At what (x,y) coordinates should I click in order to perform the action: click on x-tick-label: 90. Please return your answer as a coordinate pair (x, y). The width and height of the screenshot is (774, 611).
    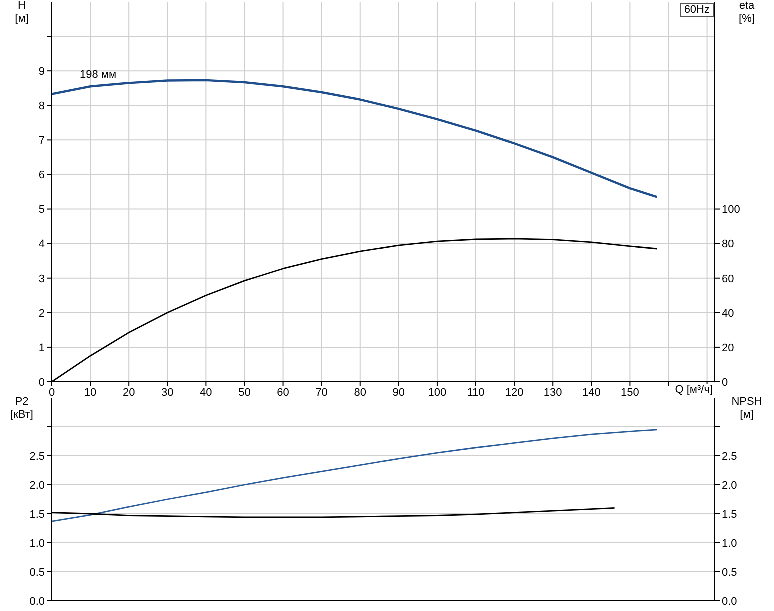
    Looking at the image, I should click on (399, 392).